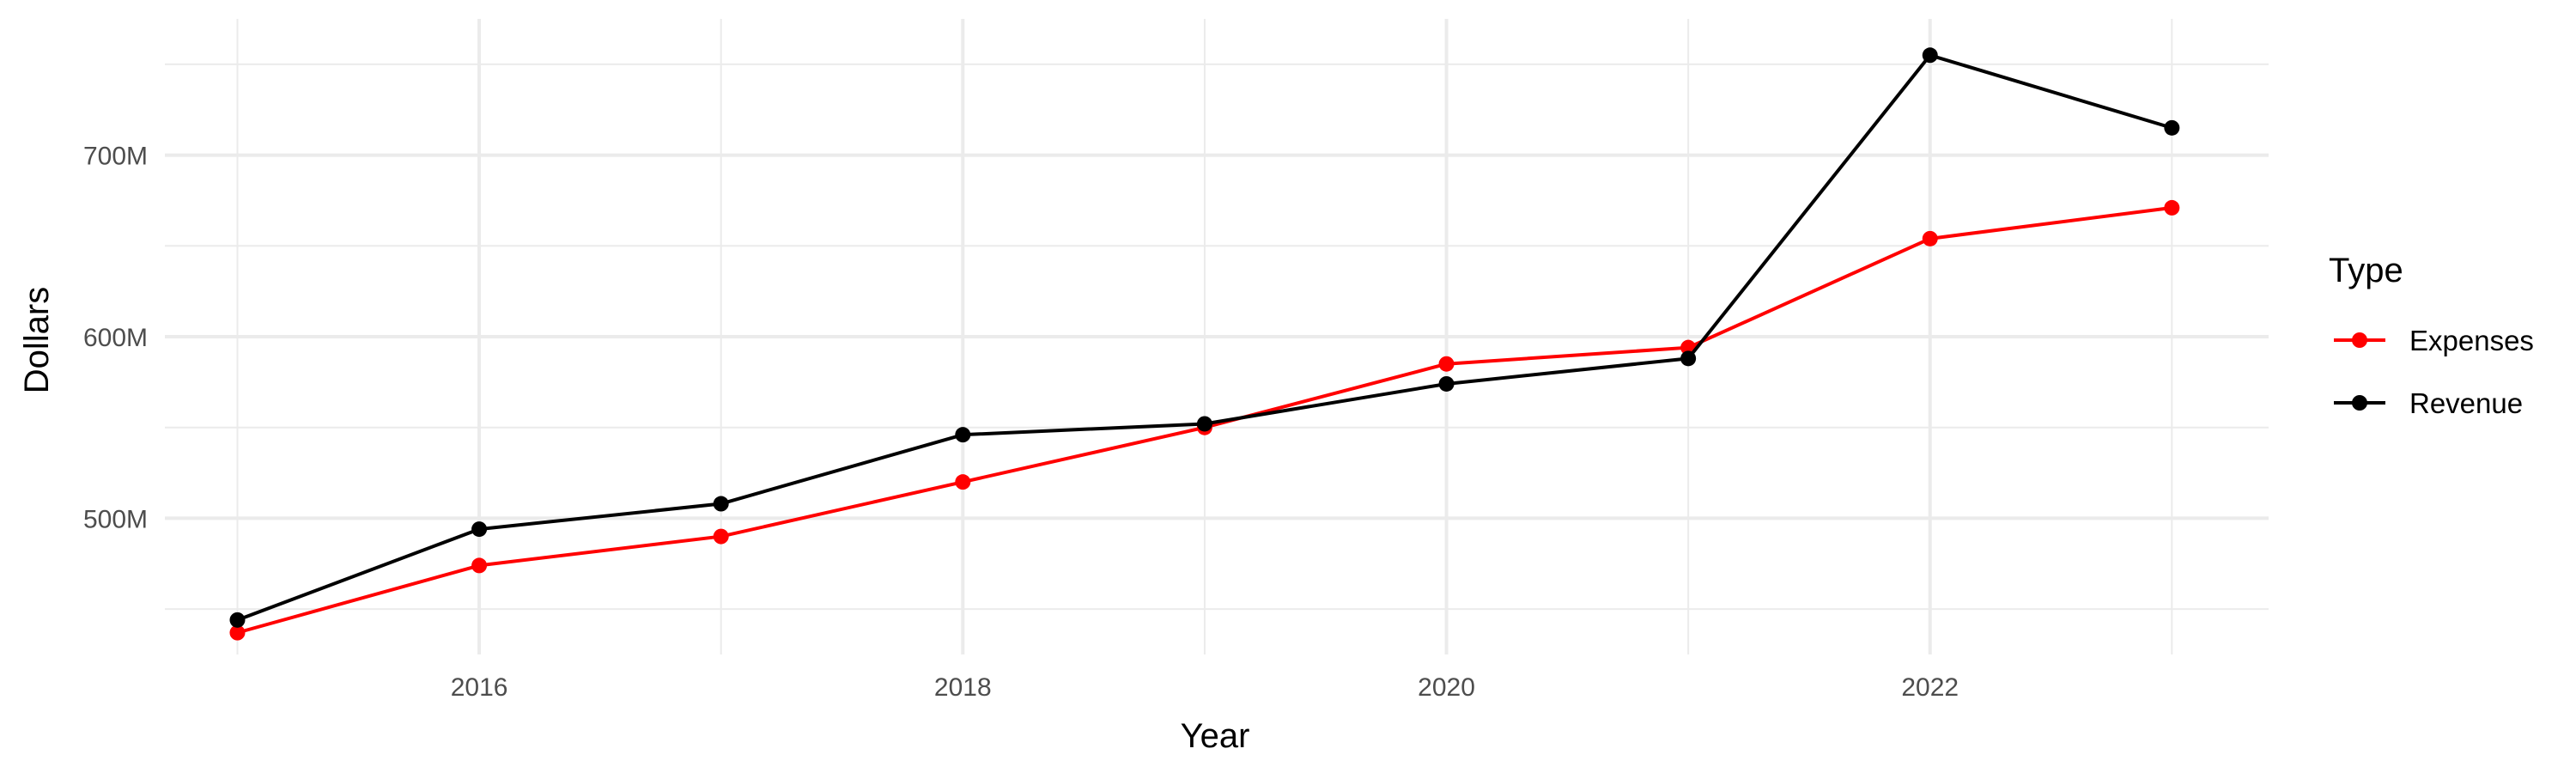  What do you see at coordinates (2360, 340) in the screenshot?
I see `legend-key-point-expenses` at bounding box center [2360, 340].